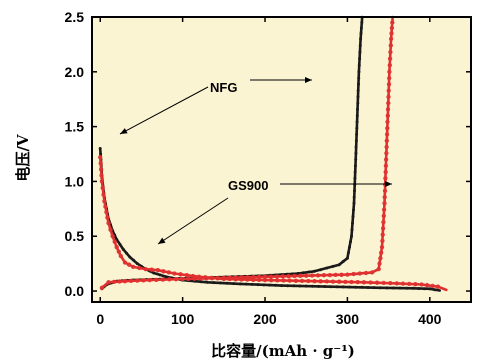 The height and width of the screenshot is (362, 481). I want to click on y-tick-label: 0.5, so click(75, 236).